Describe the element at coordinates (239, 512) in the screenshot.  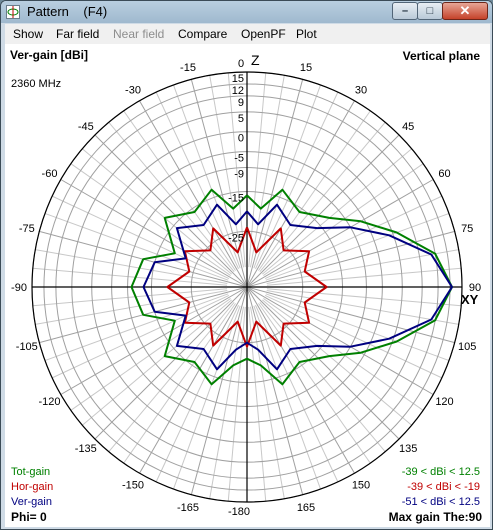
I see `angle-label: -180` at that location.